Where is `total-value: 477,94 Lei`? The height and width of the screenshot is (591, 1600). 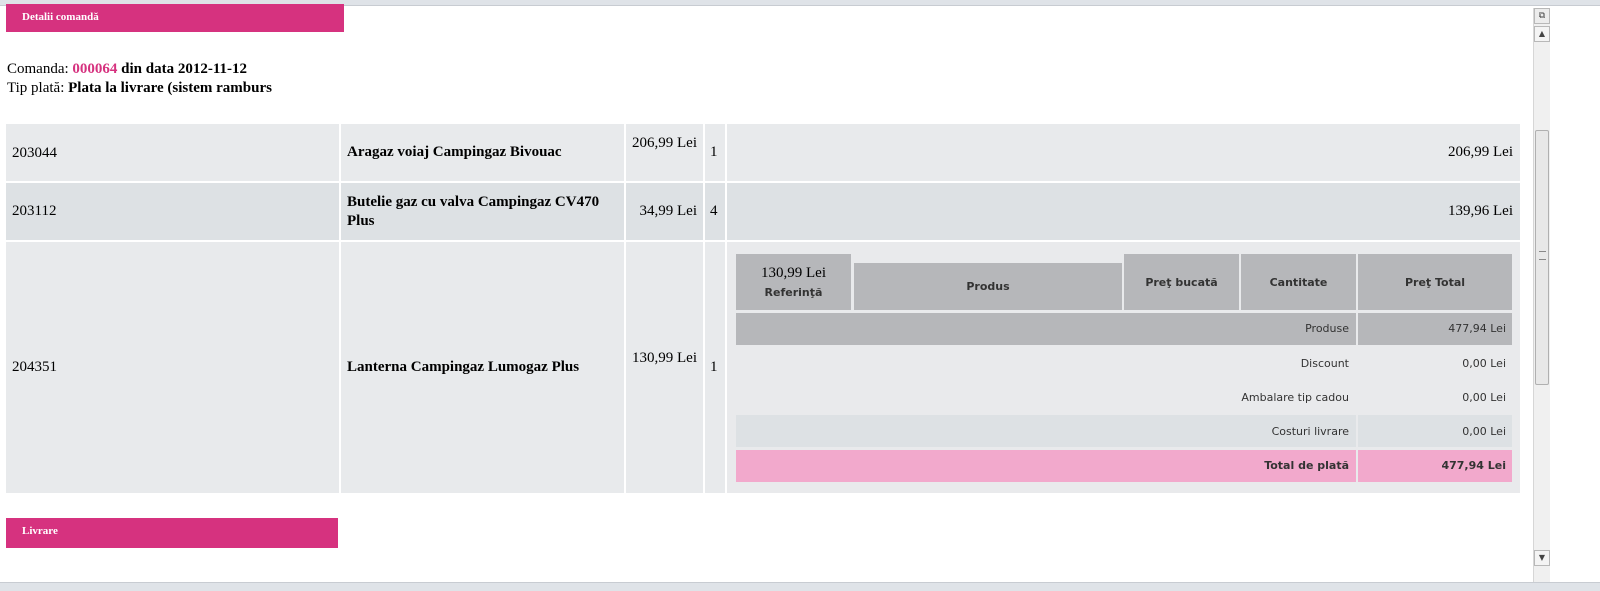
total-value: 477,94 Lei is located at coordinates (1473, 465).